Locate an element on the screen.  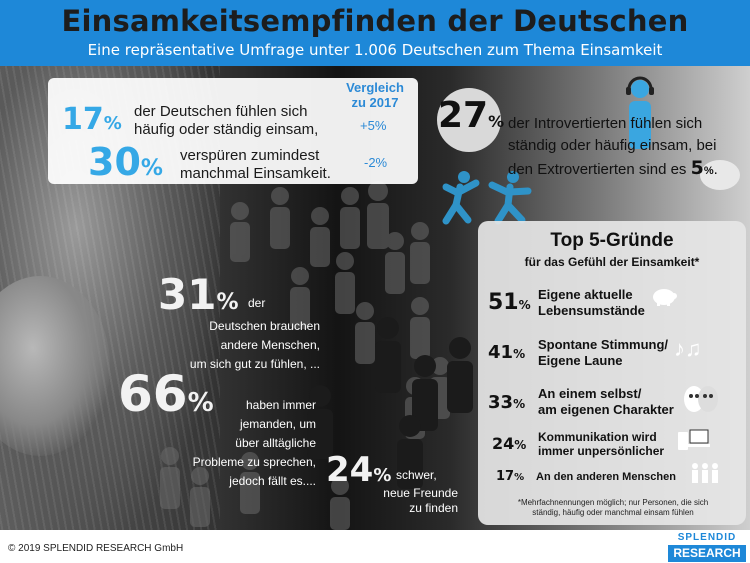
header-banner is located at coordinates (375, 33).